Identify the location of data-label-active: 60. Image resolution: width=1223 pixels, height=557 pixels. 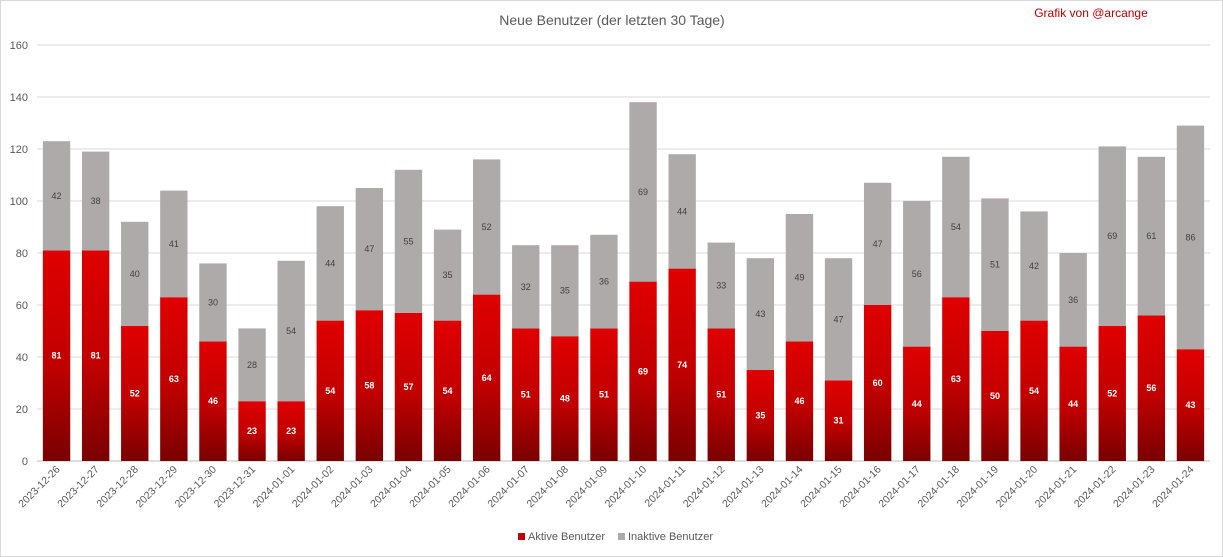
(878, 383).